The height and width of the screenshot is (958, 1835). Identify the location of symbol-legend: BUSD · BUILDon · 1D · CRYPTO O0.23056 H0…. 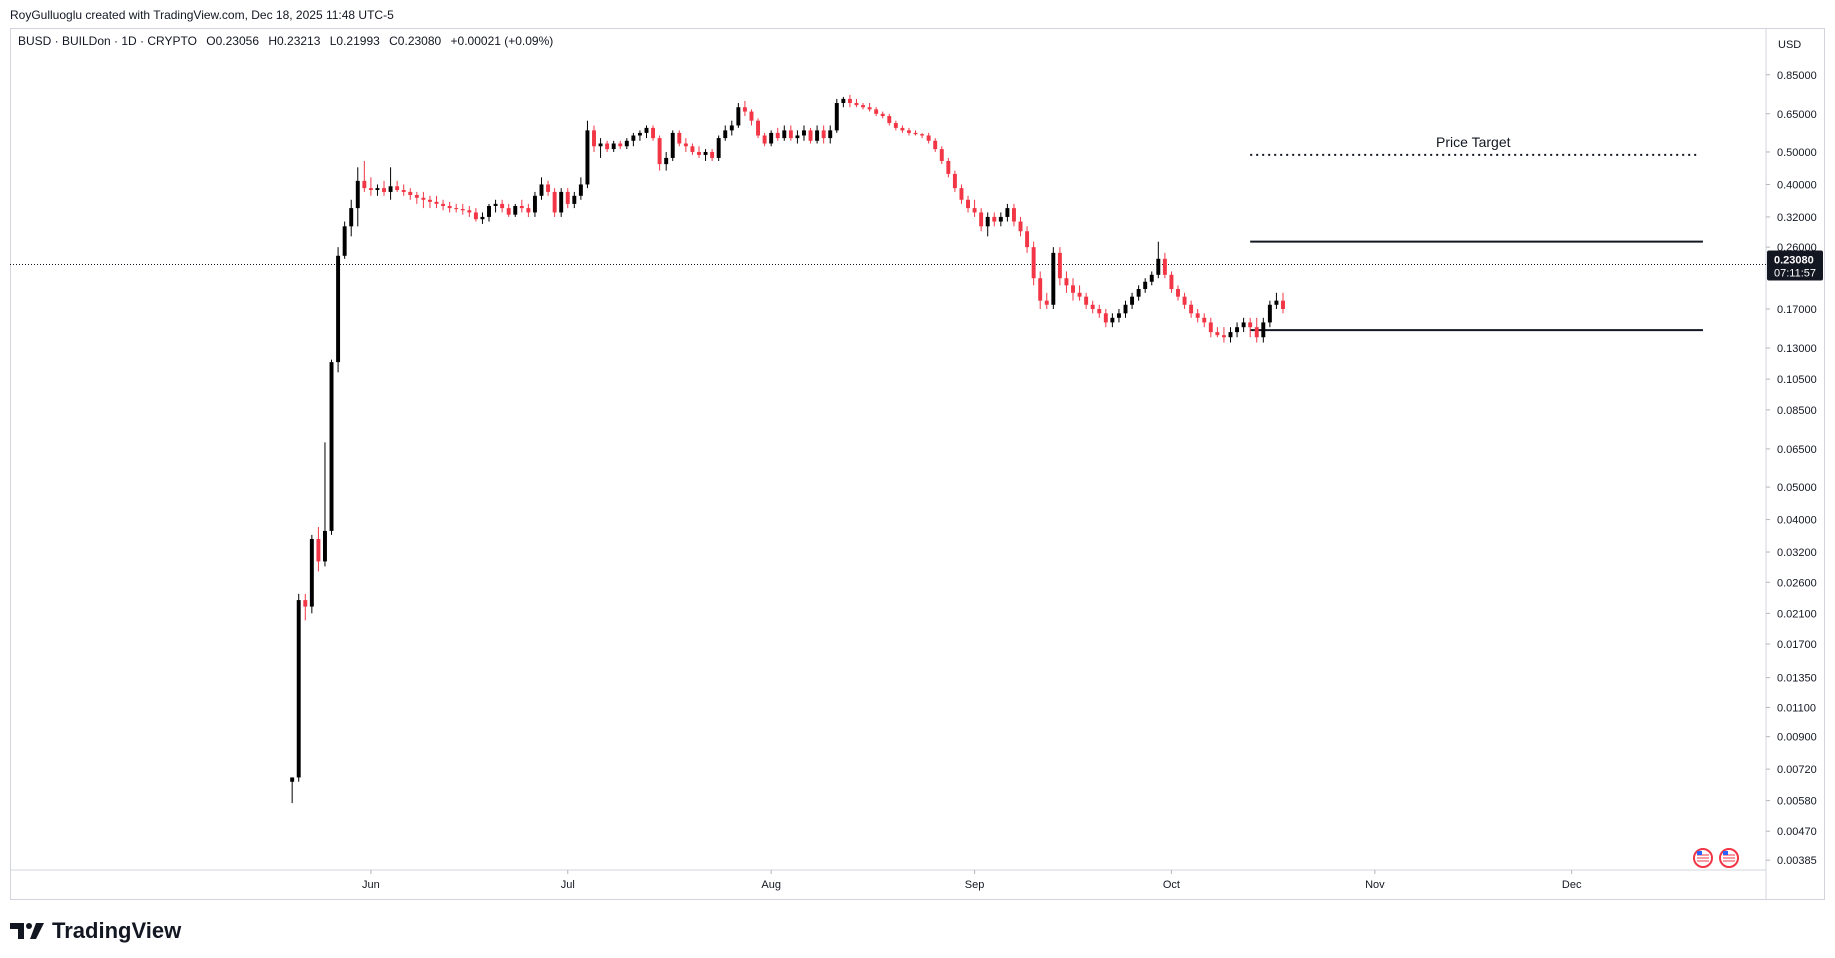
(288, 41).